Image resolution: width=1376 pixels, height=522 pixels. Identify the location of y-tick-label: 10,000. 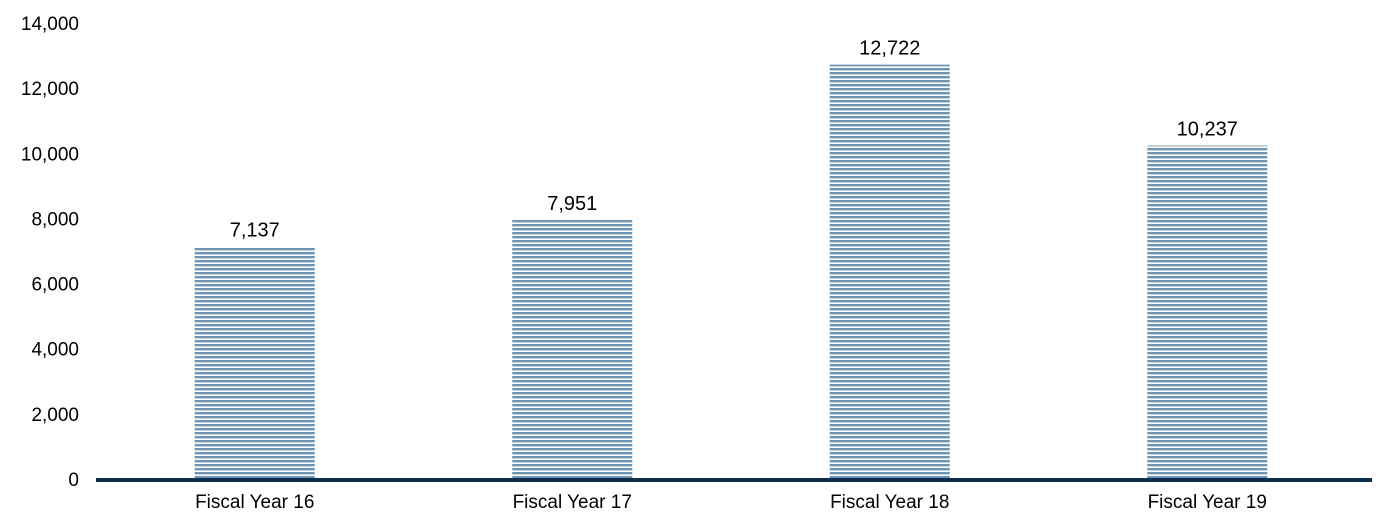
(50, 154).